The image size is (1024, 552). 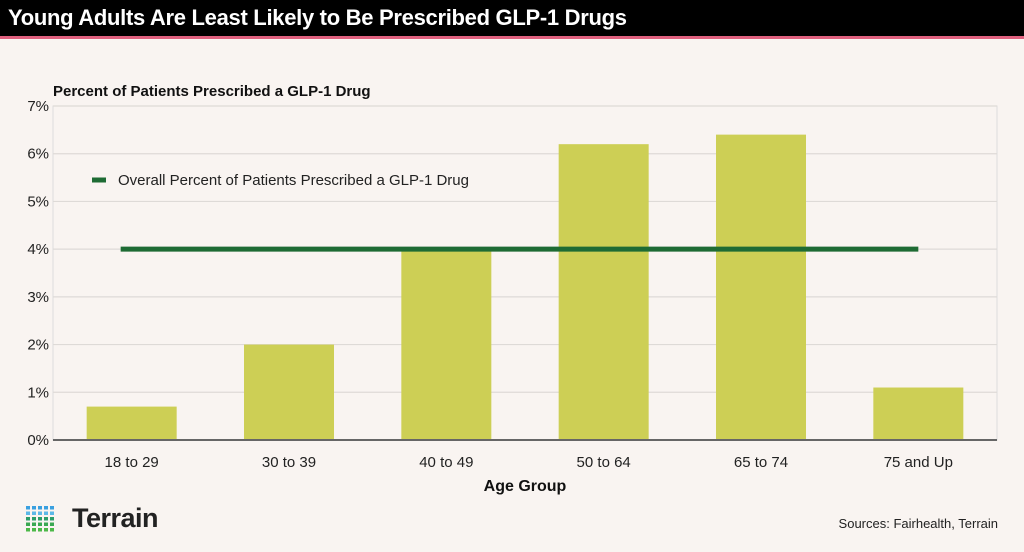 I want to click on x-tick-label: 30 to 39, so click(x=289, y=462).